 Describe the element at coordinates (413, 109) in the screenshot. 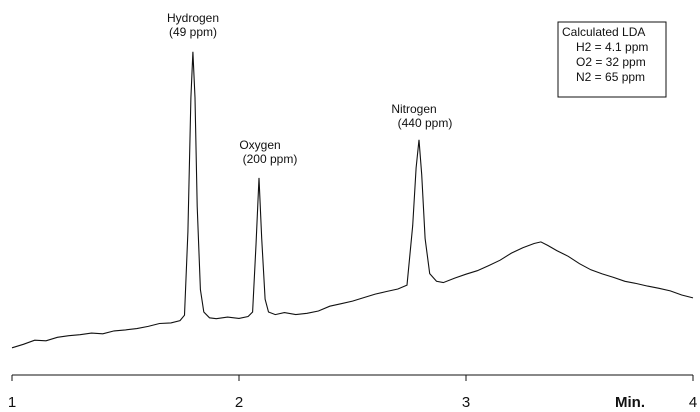

I see `annotation: Nitrogen` at that location.